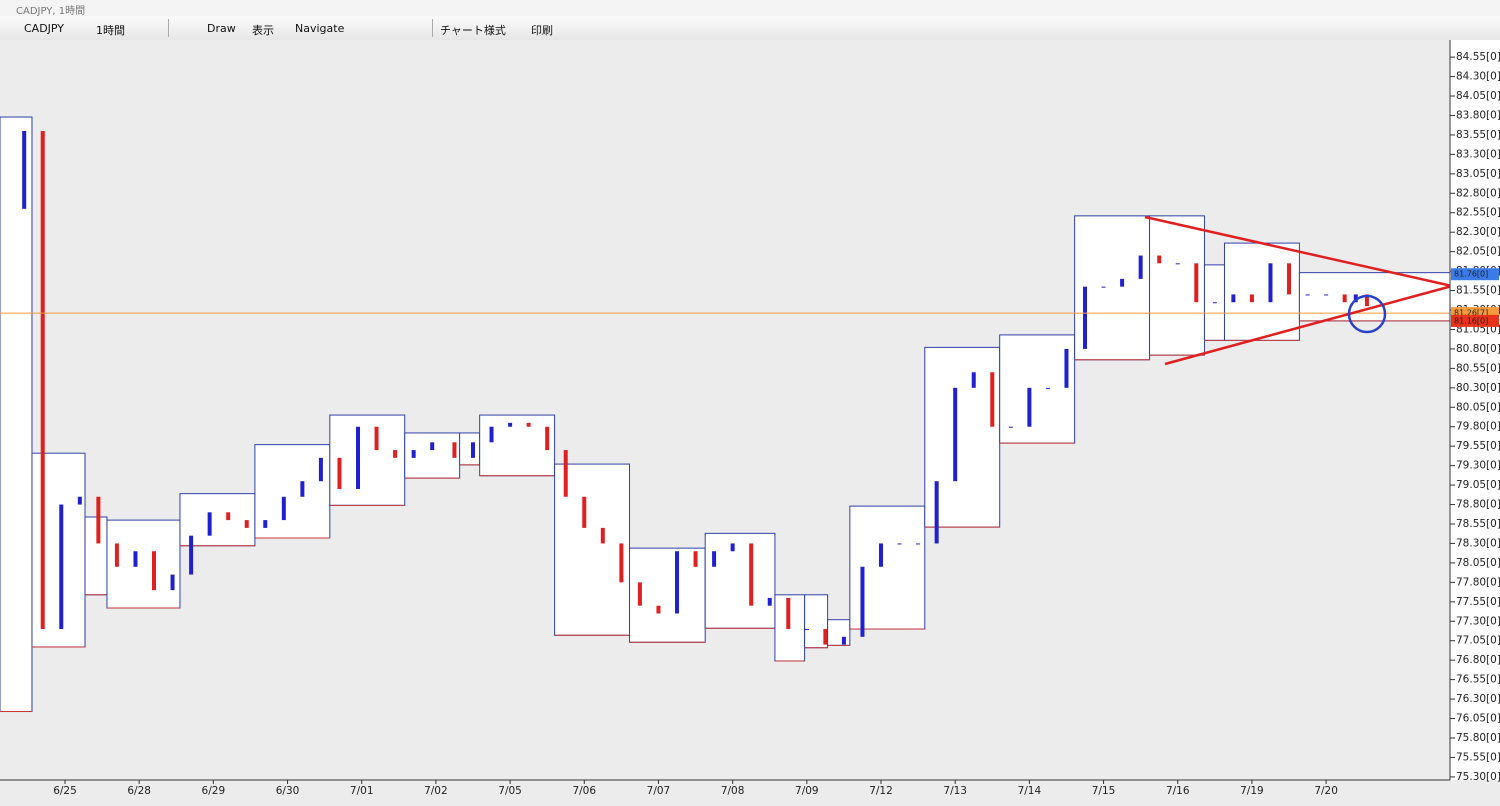 The image size is (1500, 806). I want to click on x-tick-label: 7/09, so click(807, 791).